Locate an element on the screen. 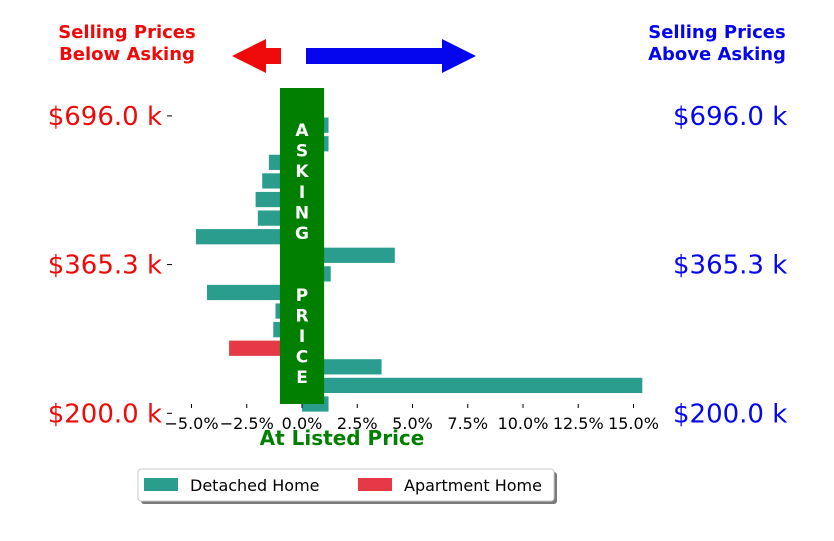  legend-swatch-apartment is located at coordinates (375, 484).